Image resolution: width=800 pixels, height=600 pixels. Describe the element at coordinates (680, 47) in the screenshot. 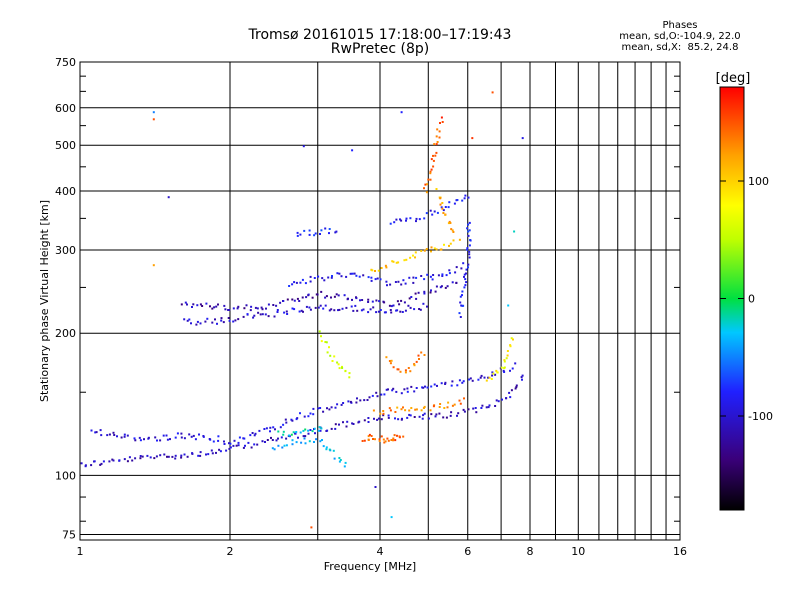

I see `phase-stats-x: mean, sd,X: 85.2, 24.8` at that location.